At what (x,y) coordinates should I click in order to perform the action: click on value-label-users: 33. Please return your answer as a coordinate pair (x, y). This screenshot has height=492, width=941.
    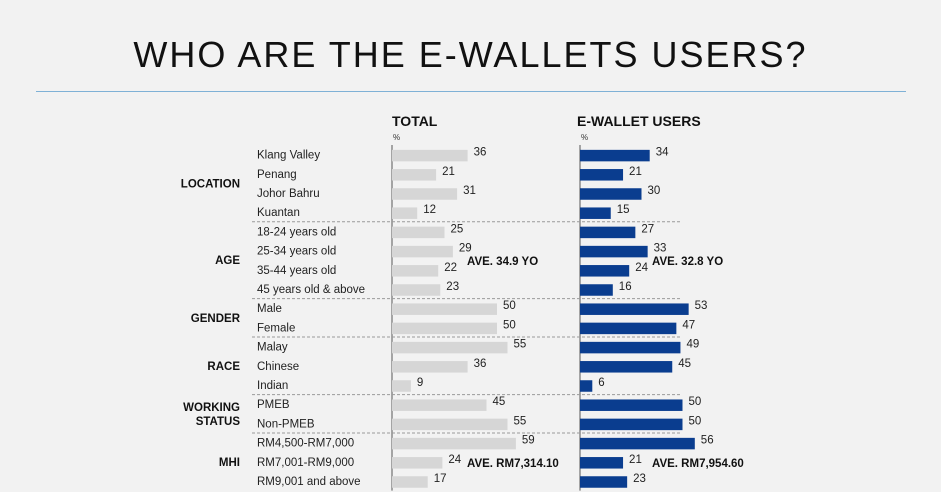
    Looking at the image, I should click on (660, 249).